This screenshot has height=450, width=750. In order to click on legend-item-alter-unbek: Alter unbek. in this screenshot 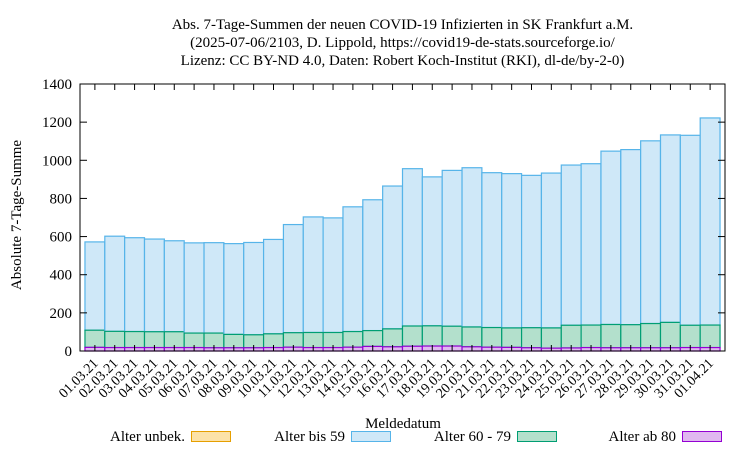, I will do `click(161, 437)`.